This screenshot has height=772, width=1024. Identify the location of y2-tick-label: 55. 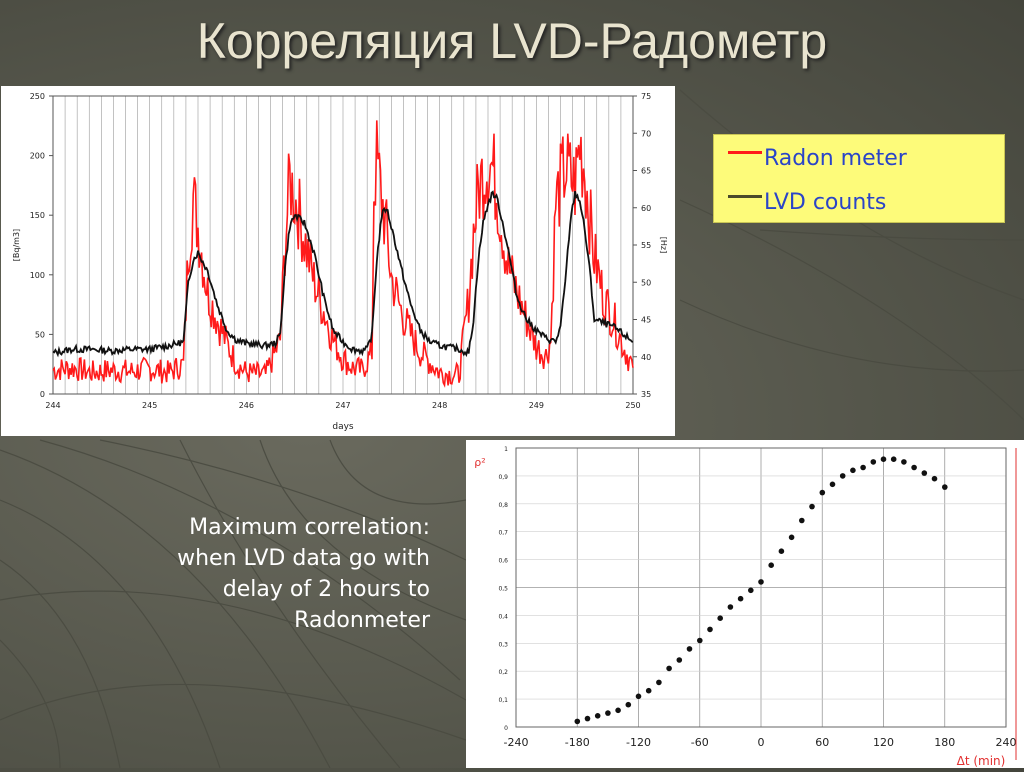
(646, 245).